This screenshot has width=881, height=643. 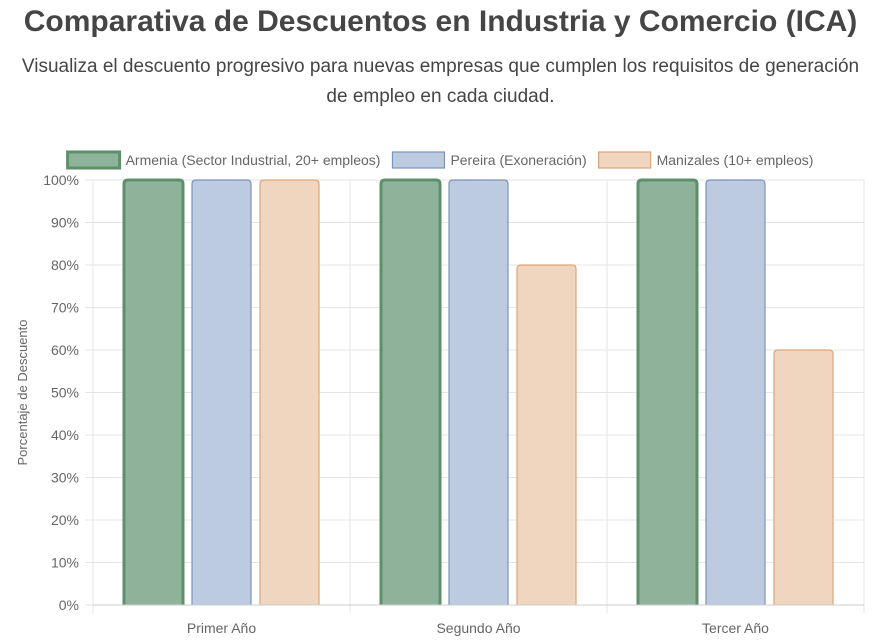 I want to click on y-tick-label: 100%, so click(x=61, y=180).